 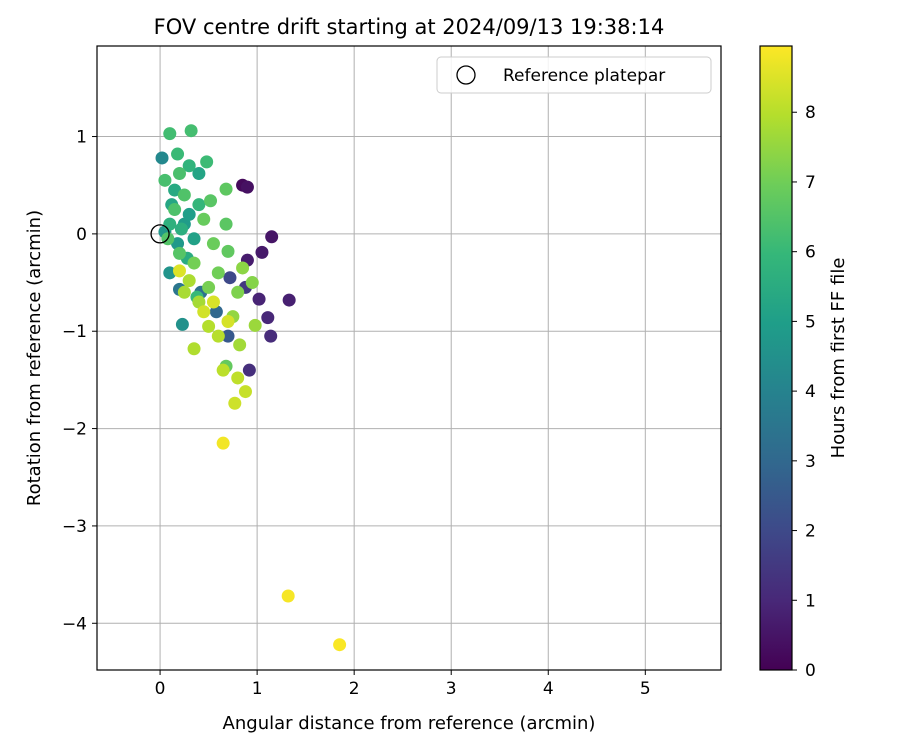 I want to click on y-tick-label: −3, so click(x=74, y=527).